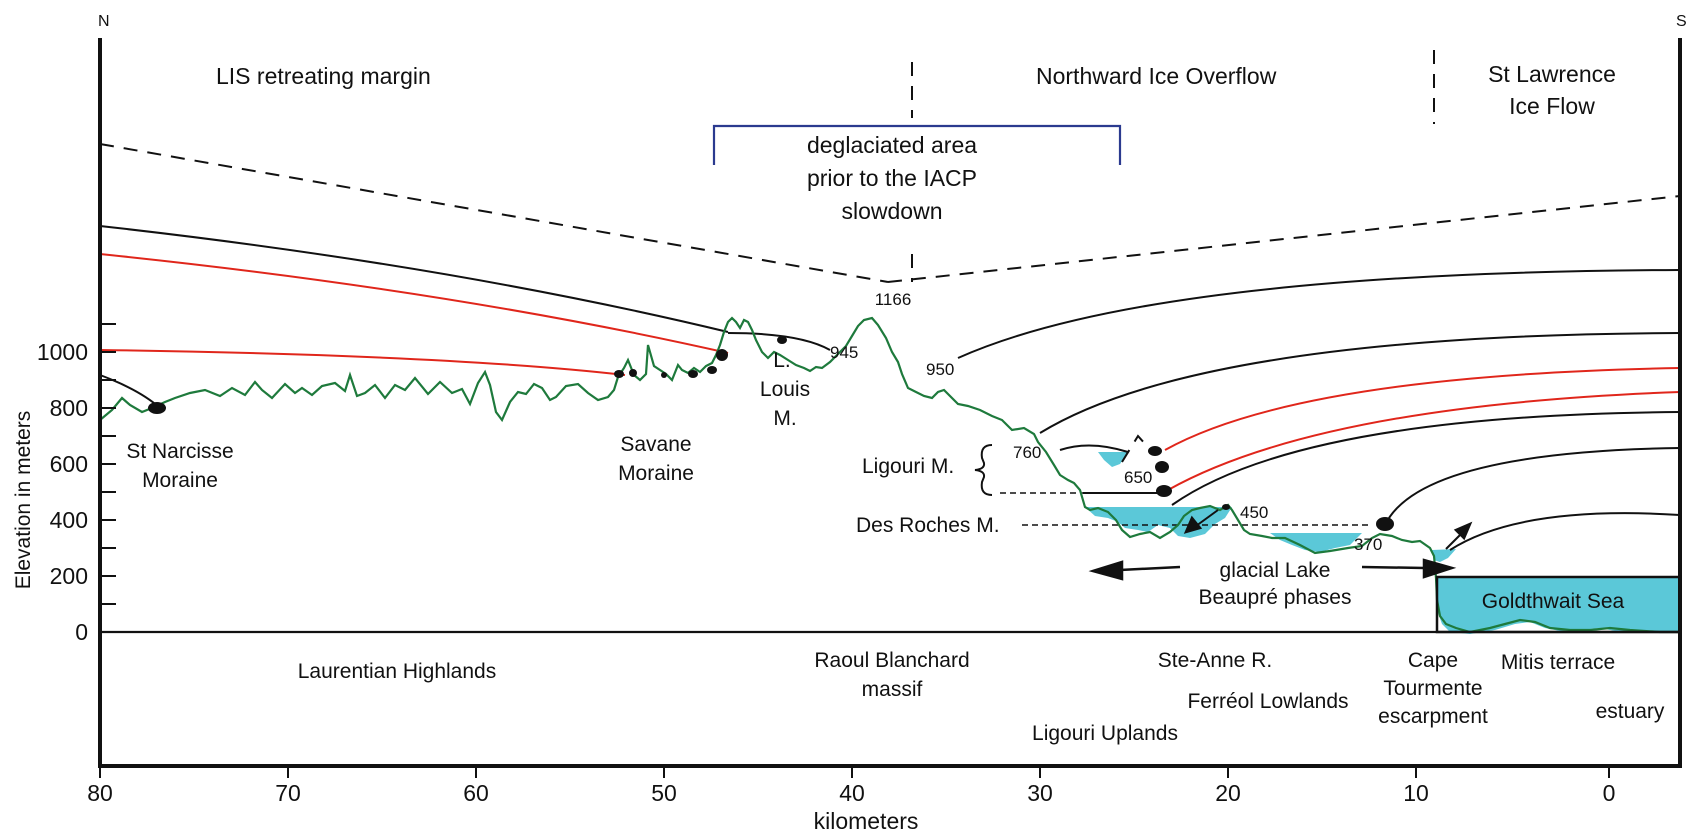  I want to click on cape-tourmente-3: escarpment, so click(1433, 716).